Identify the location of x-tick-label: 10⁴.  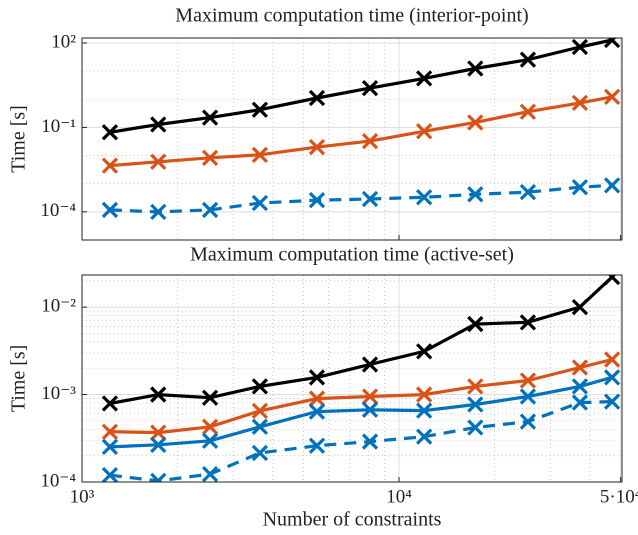
(399, 496).